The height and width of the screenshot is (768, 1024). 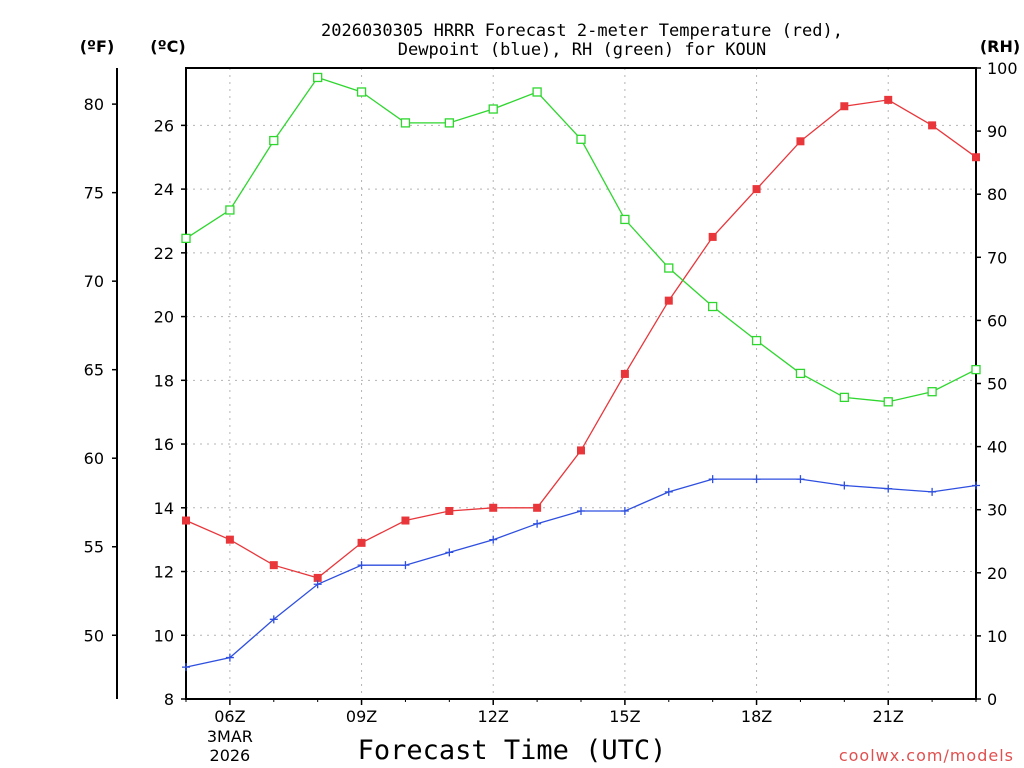 What do you see at coordinates (94, 458) in the screenshot?
I see `f-tick-label: 60` at bounding box center [94, 458].